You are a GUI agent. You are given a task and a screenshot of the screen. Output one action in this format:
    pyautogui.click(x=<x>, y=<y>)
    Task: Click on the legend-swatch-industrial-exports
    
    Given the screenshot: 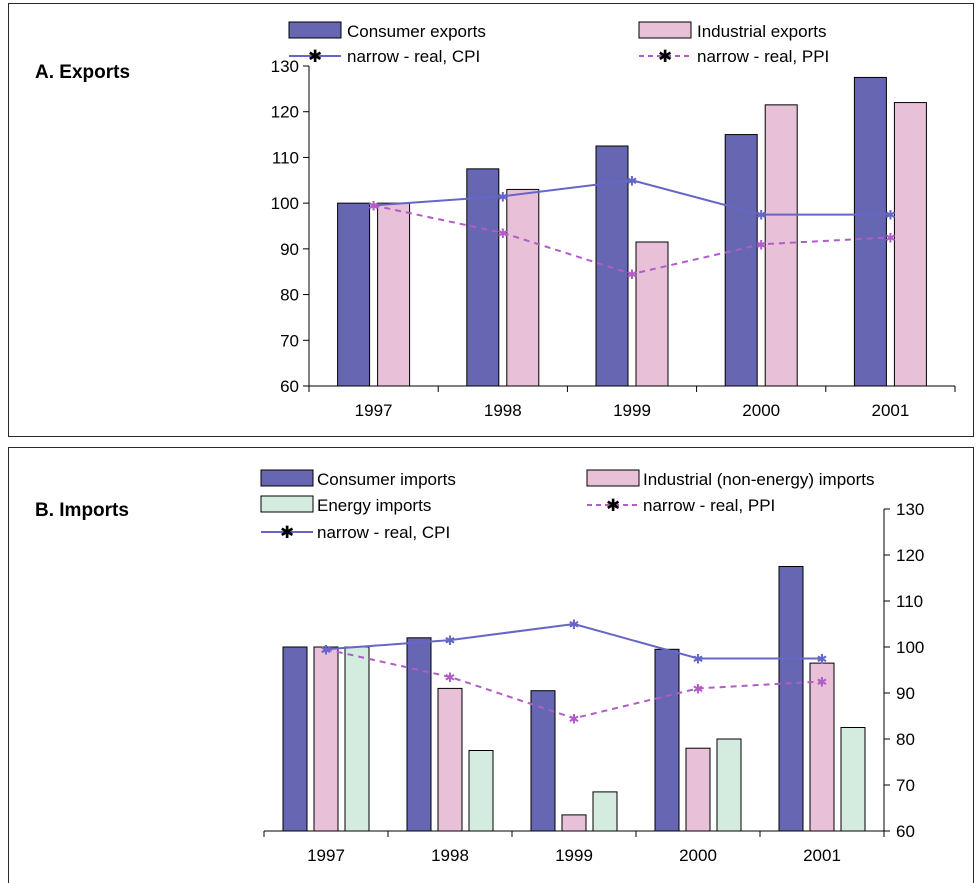 What is the action you would take?
    pyautogui.click(x=665, y=30)
    